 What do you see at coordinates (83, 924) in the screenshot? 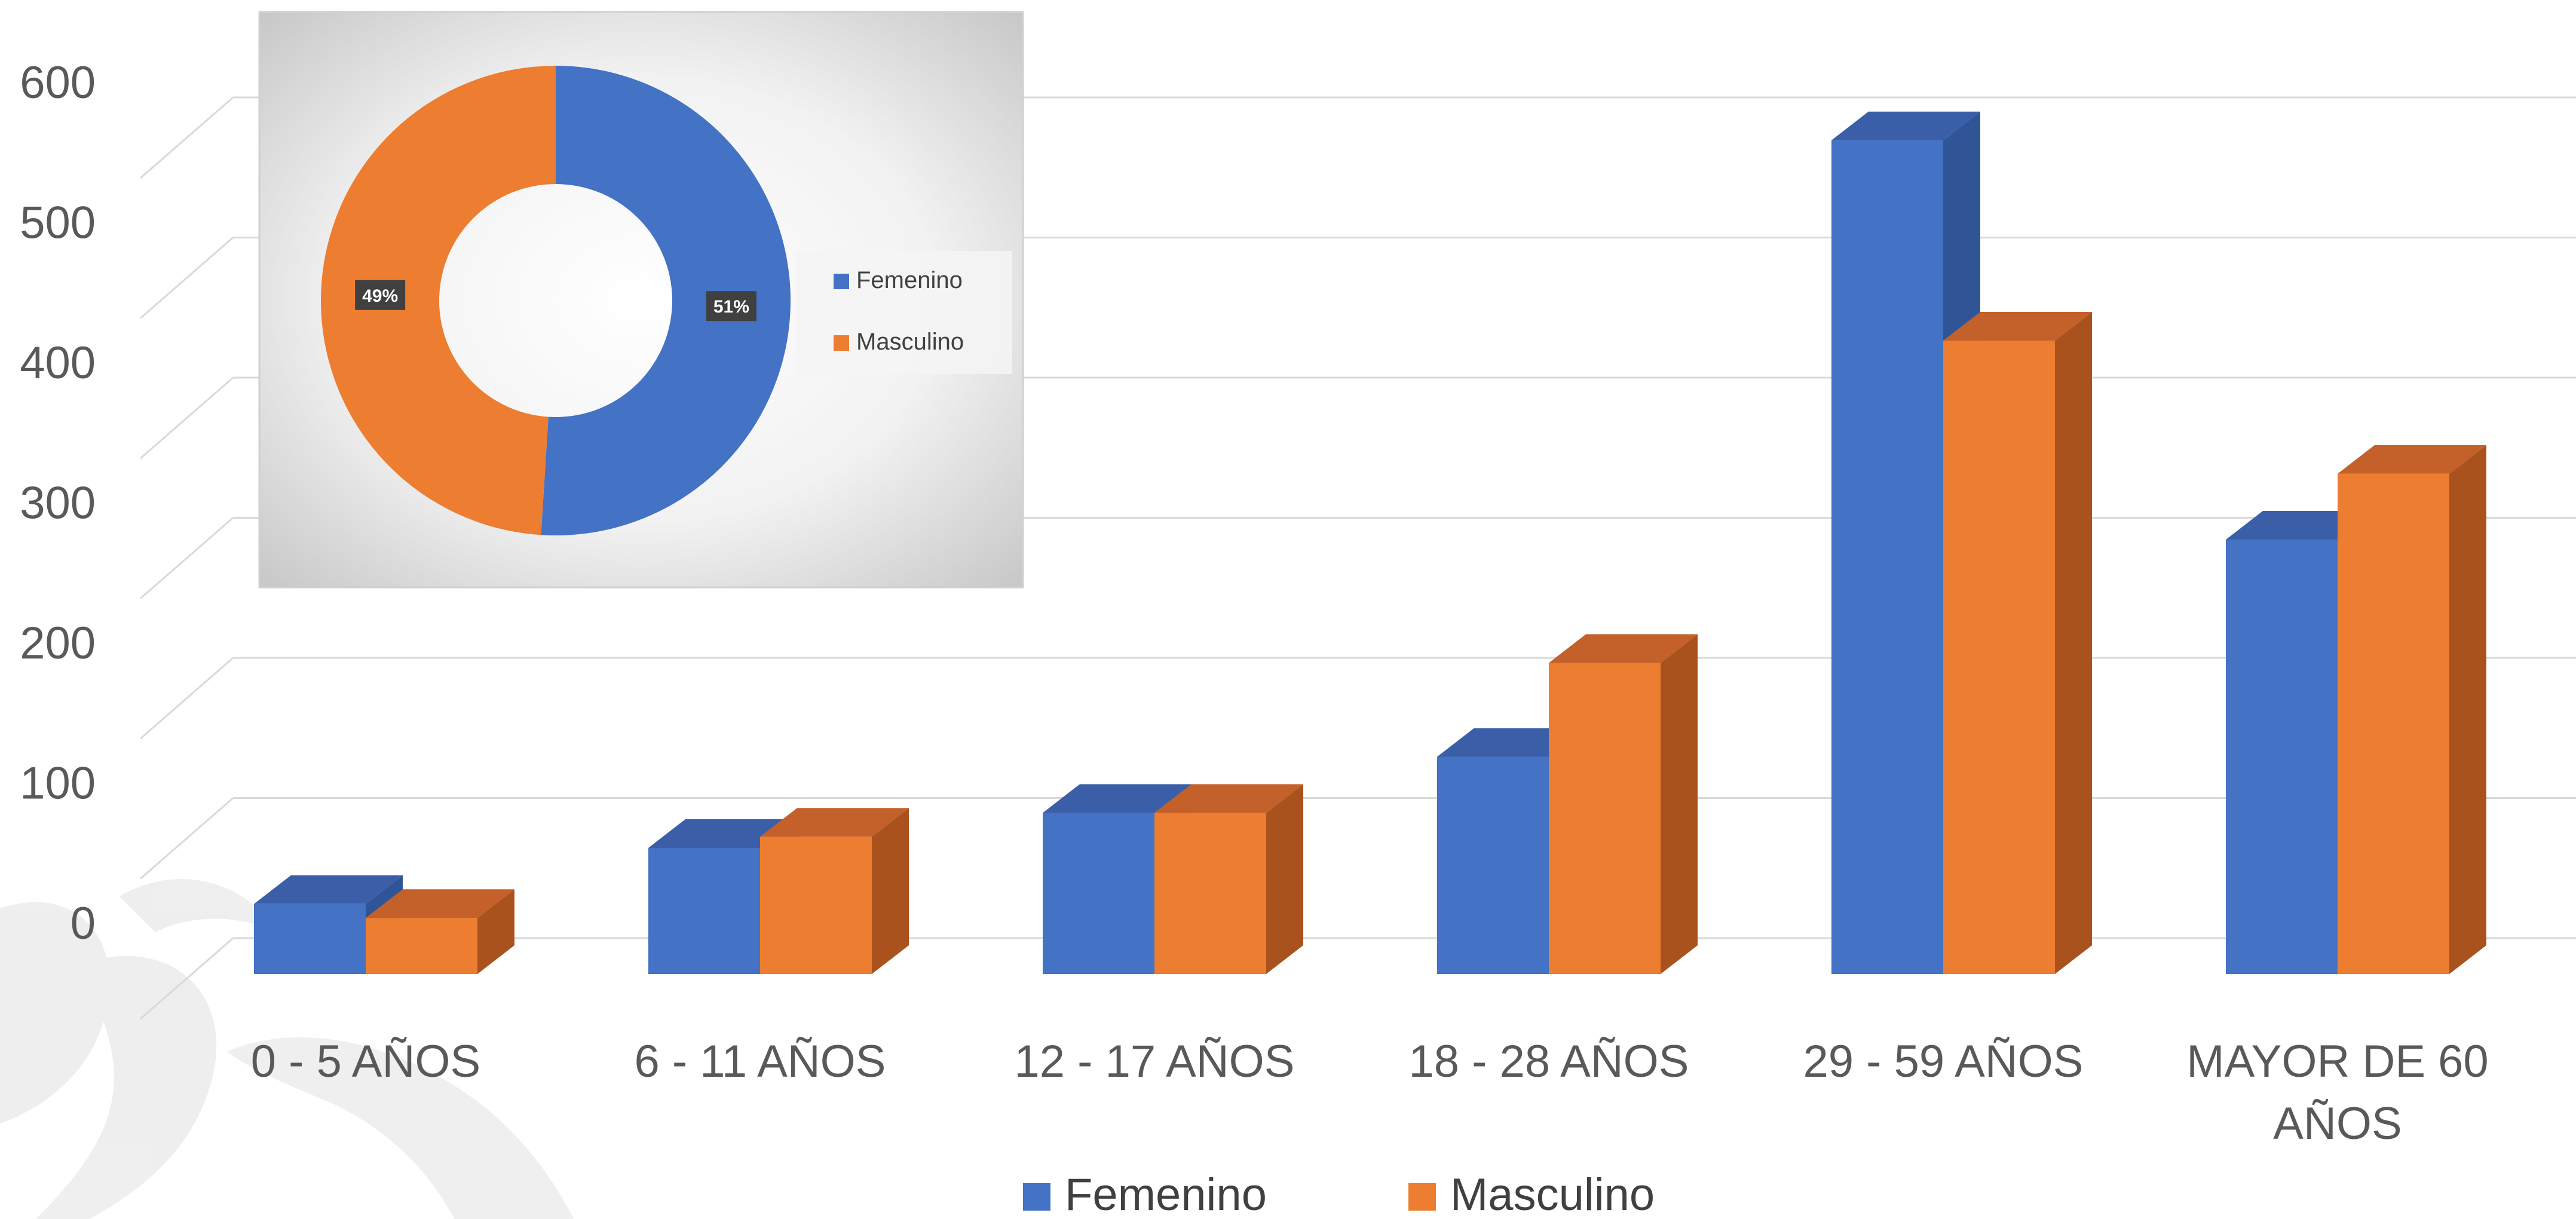
I see `y-tick-label: 0` at bounding box center [83, 924].